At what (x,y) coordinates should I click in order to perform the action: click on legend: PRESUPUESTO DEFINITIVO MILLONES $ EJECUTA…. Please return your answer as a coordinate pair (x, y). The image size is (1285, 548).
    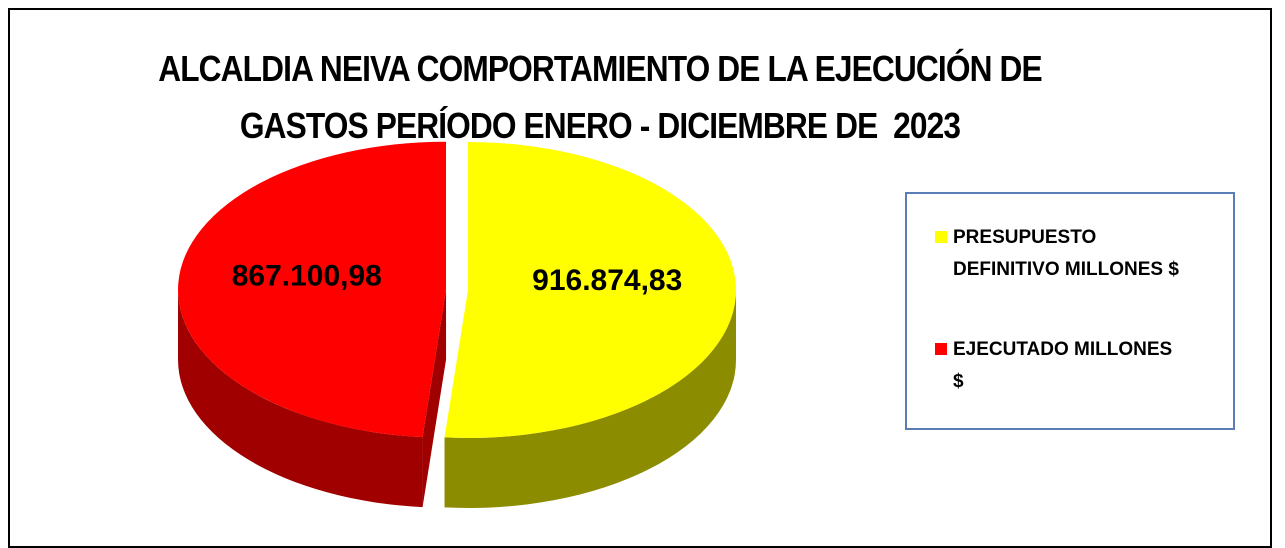
    Looking at the image, I should click on (1070, 311).